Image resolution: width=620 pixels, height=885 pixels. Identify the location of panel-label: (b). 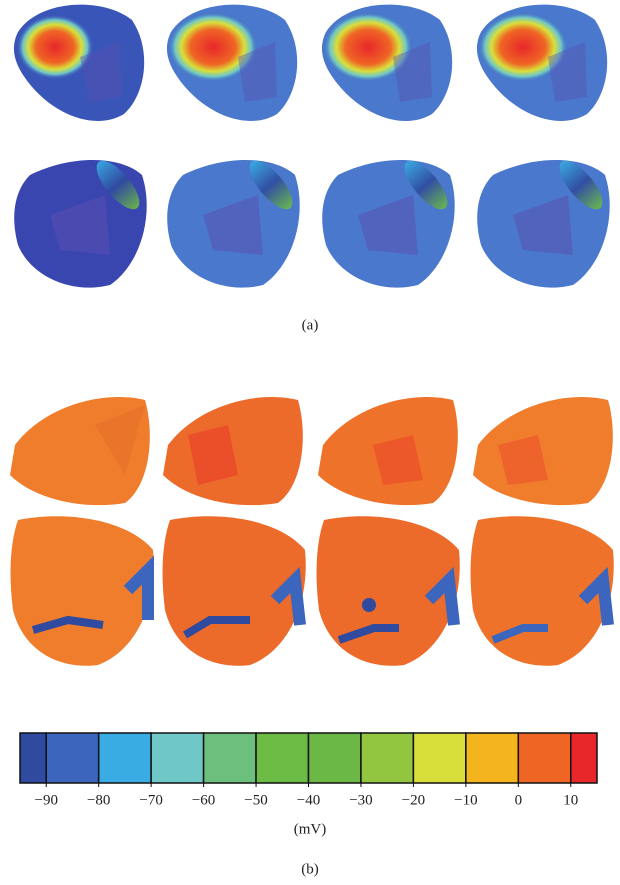
(310, 869).